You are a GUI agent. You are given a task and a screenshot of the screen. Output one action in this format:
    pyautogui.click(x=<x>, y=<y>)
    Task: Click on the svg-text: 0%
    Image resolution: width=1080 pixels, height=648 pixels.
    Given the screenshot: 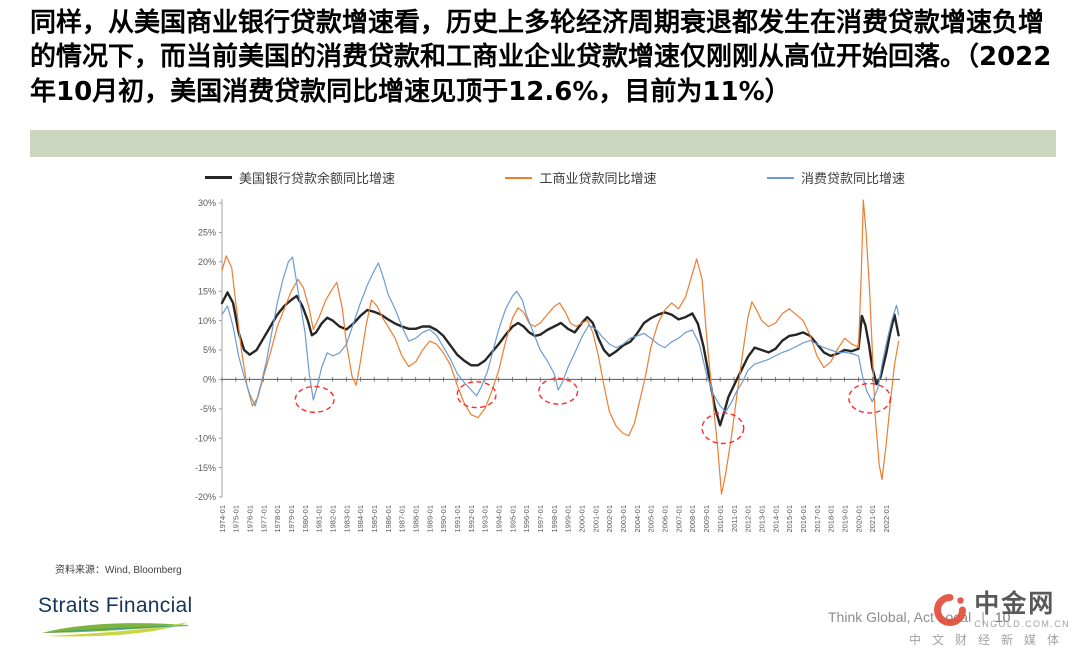 What is the action you would take?
    pyautogui.click(x=209, y=380)
    